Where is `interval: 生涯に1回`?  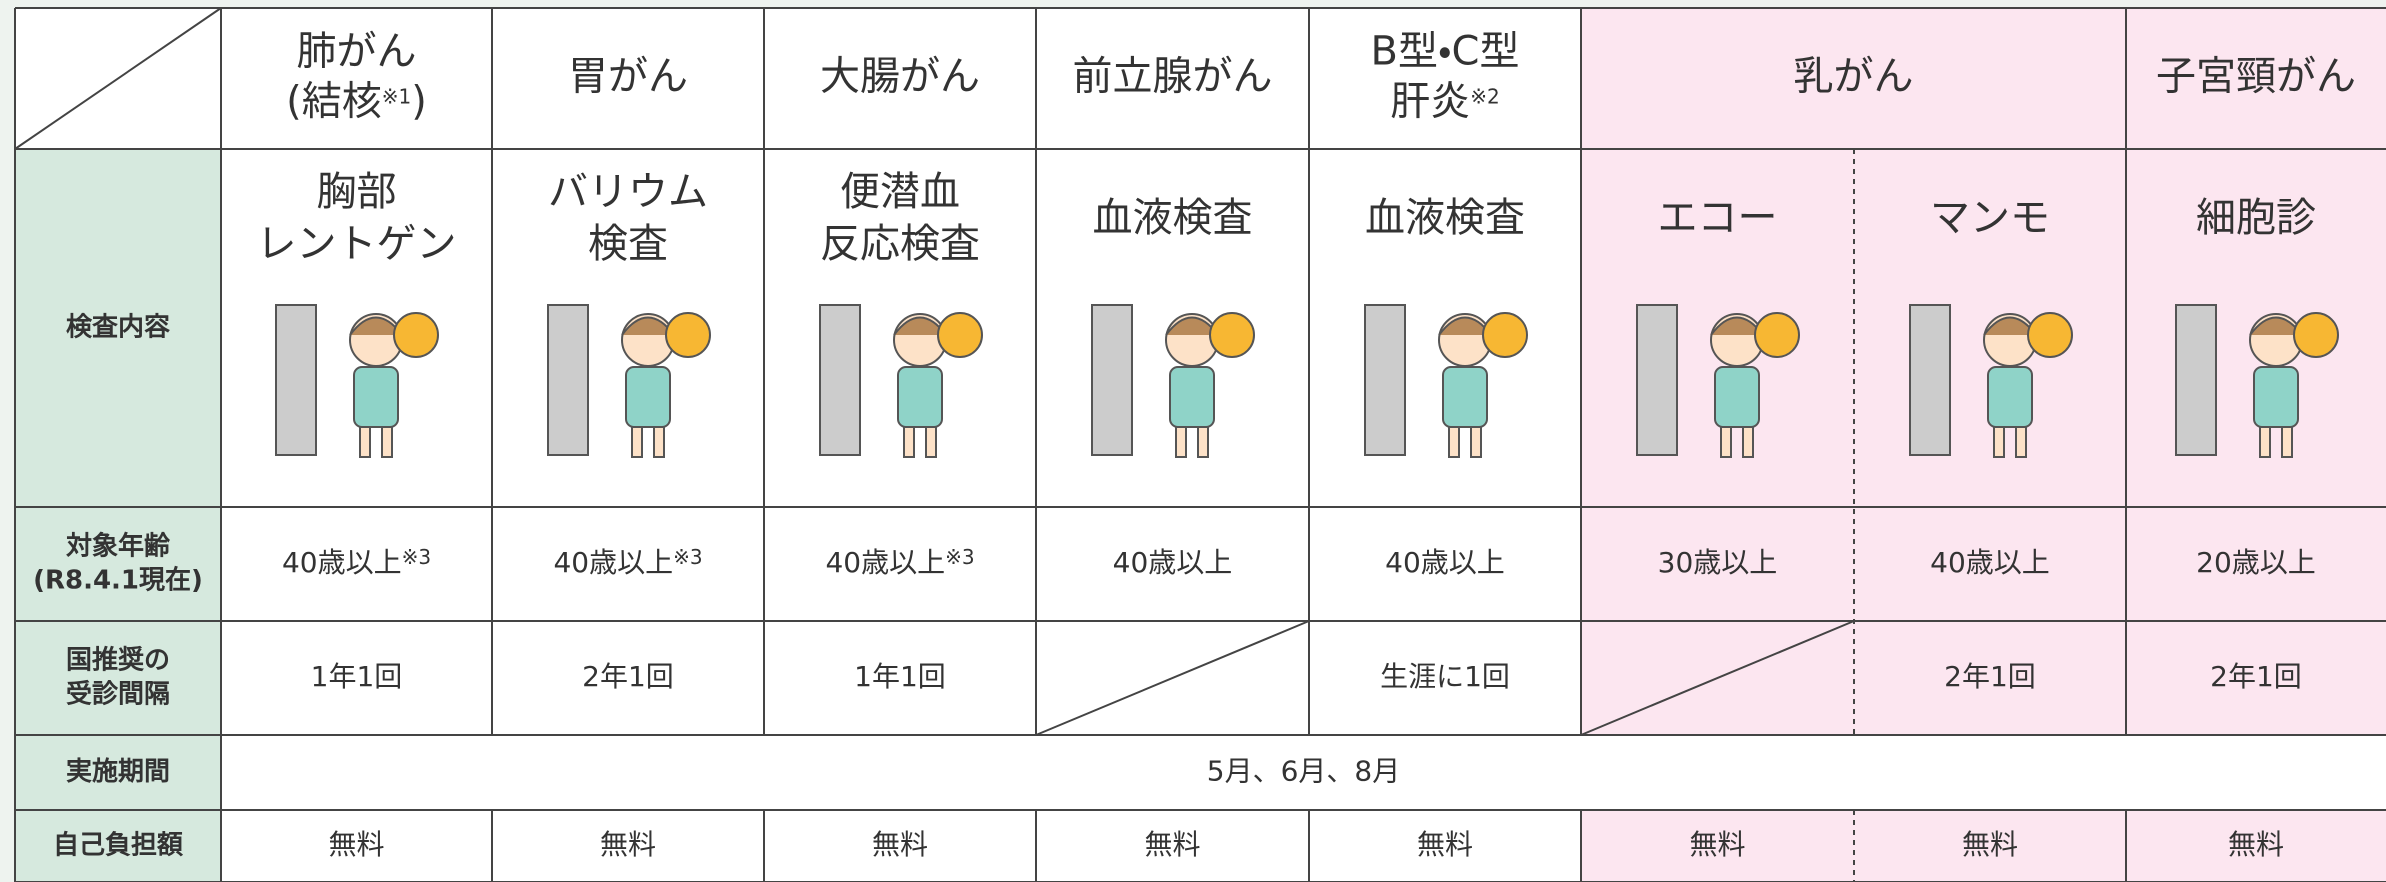 interval: 生涯に1回 is located at coordinates (1445, 676).